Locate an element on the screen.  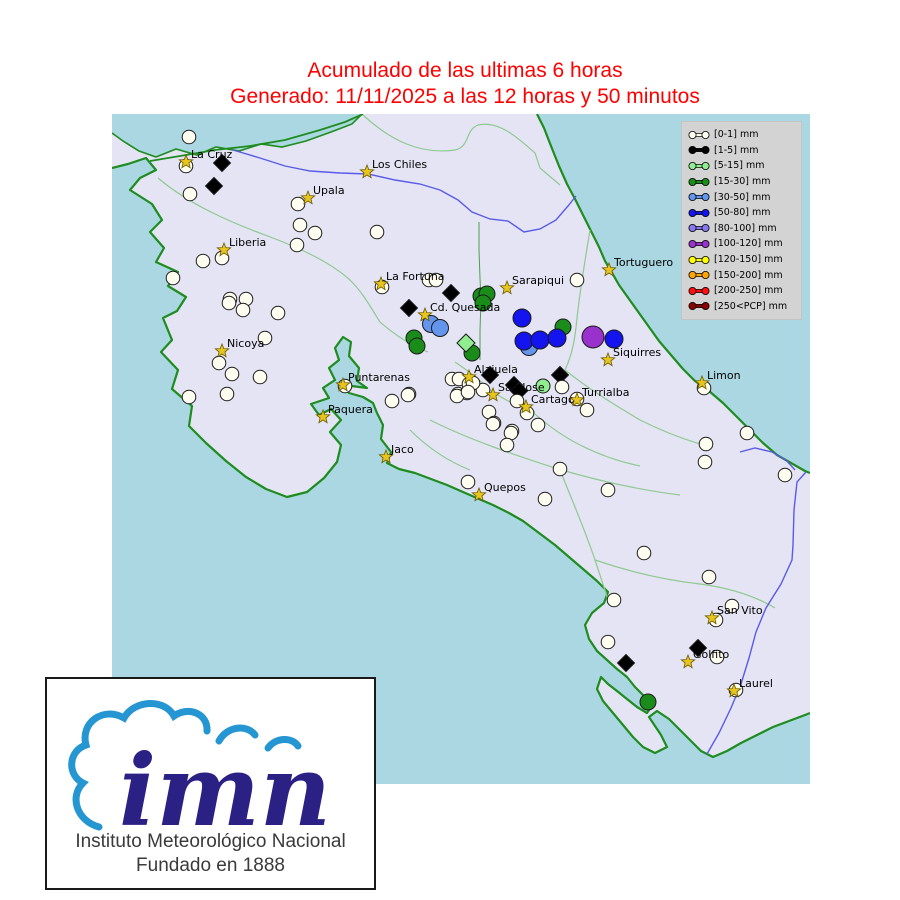
legend-row: [250<PCP] mm is located at coordinates (742, 307).